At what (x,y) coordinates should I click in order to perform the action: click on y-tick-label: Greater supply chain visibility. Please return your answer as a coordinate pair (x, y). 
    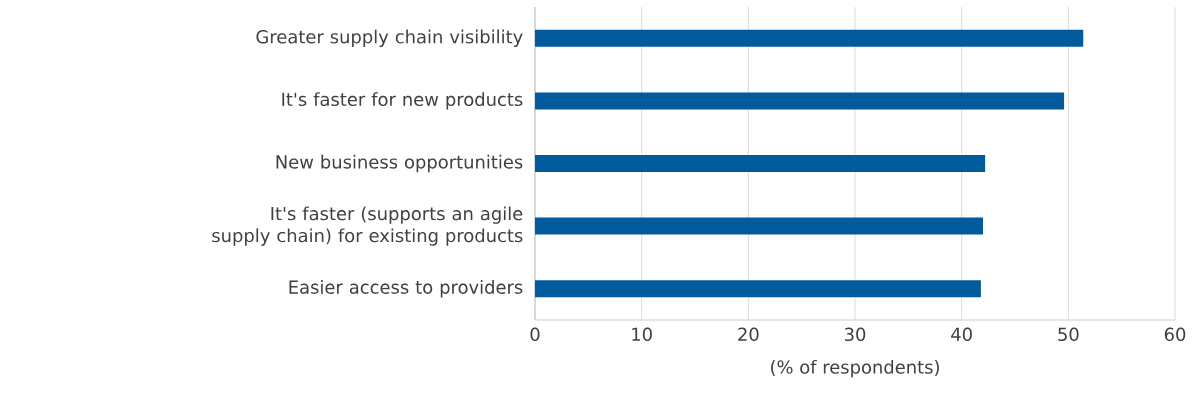
    Looking at the image, I should click on (389, 38).